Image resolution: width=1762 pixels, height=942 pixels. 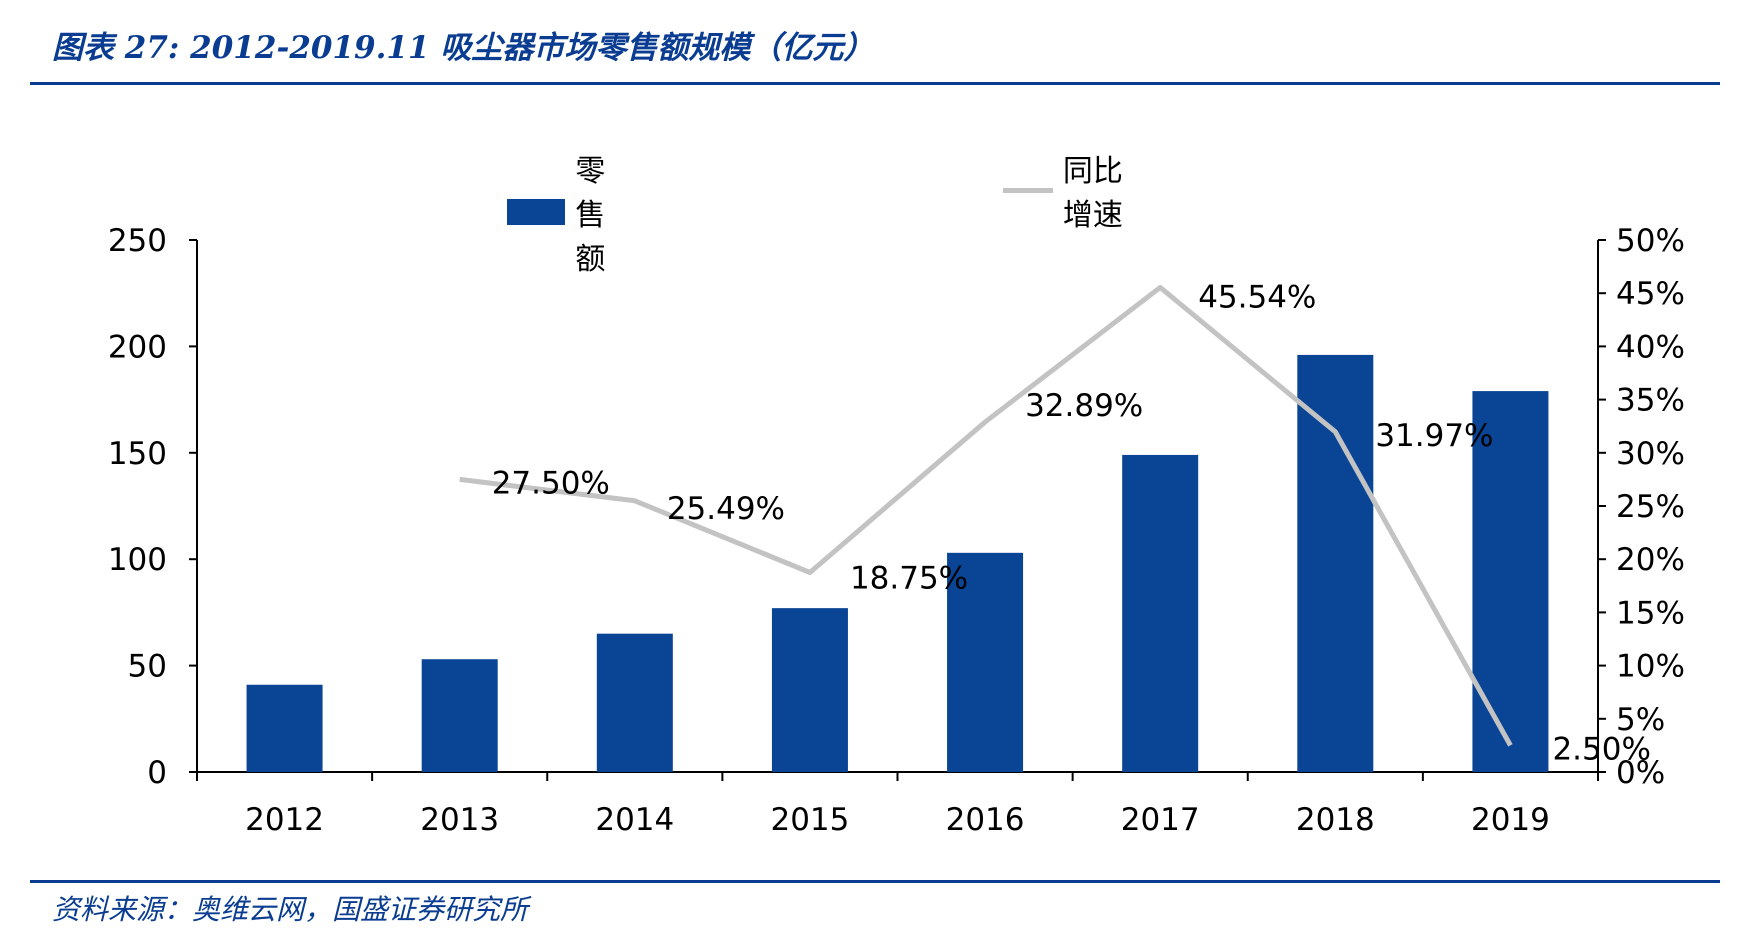 What do you see at coordinates (1640, 773) in the screenshot?
I see `y-right-tick-label: 0%` at bounding box center [1640, 773].